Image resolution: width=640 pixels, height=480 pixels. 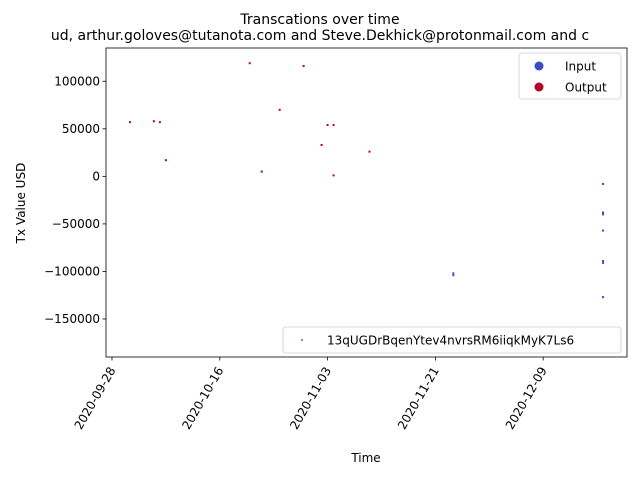 What do you see at coordinates (72, 271) in the screenshot?
I see `y-tick-label: −100000` at bounding box center [72, 271].